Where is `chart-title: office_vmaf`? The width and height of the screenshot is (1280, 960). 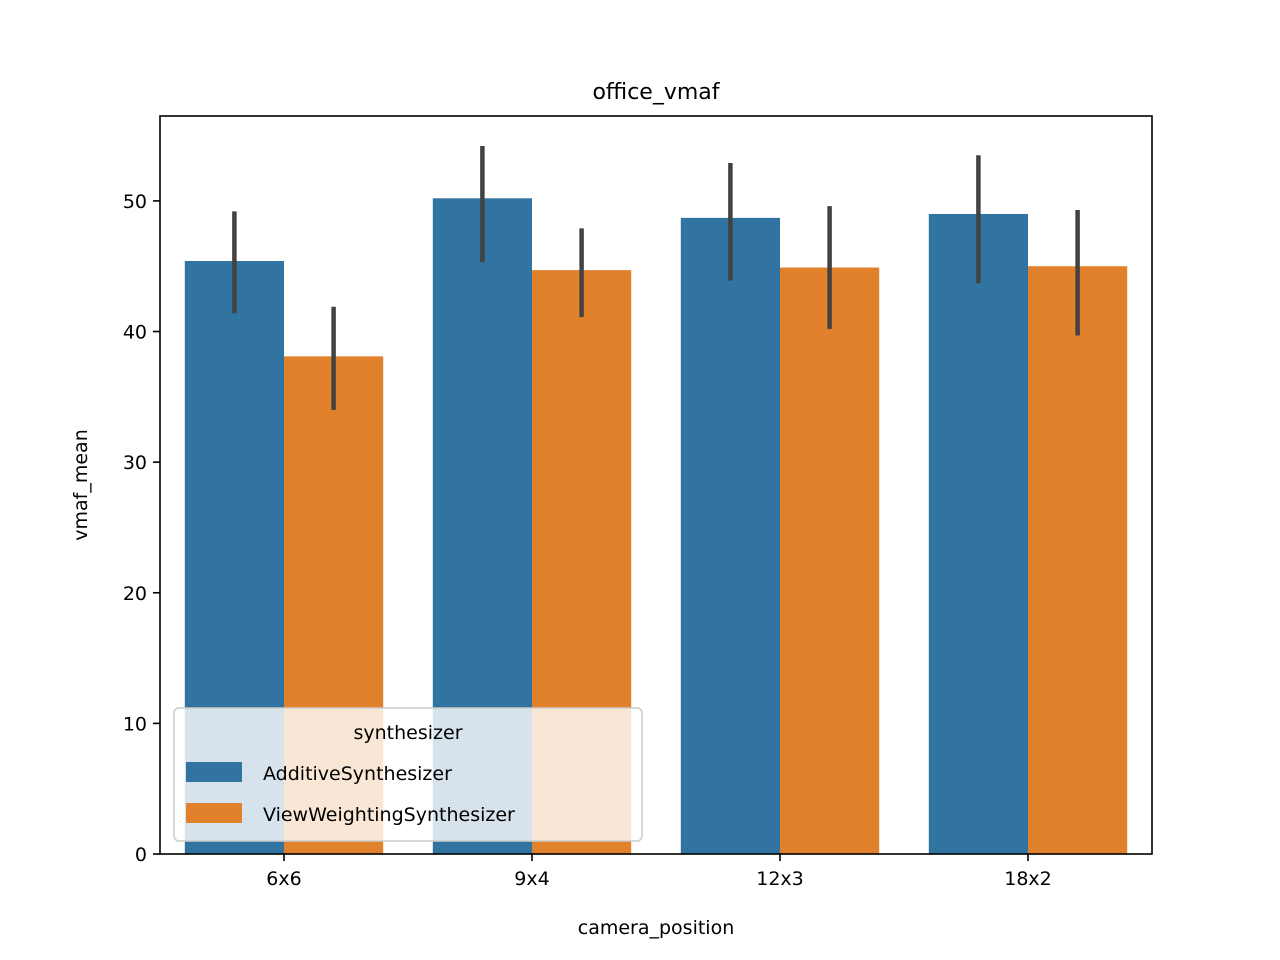 chart-title: office_vmaf is located at coordinates (656, 92).